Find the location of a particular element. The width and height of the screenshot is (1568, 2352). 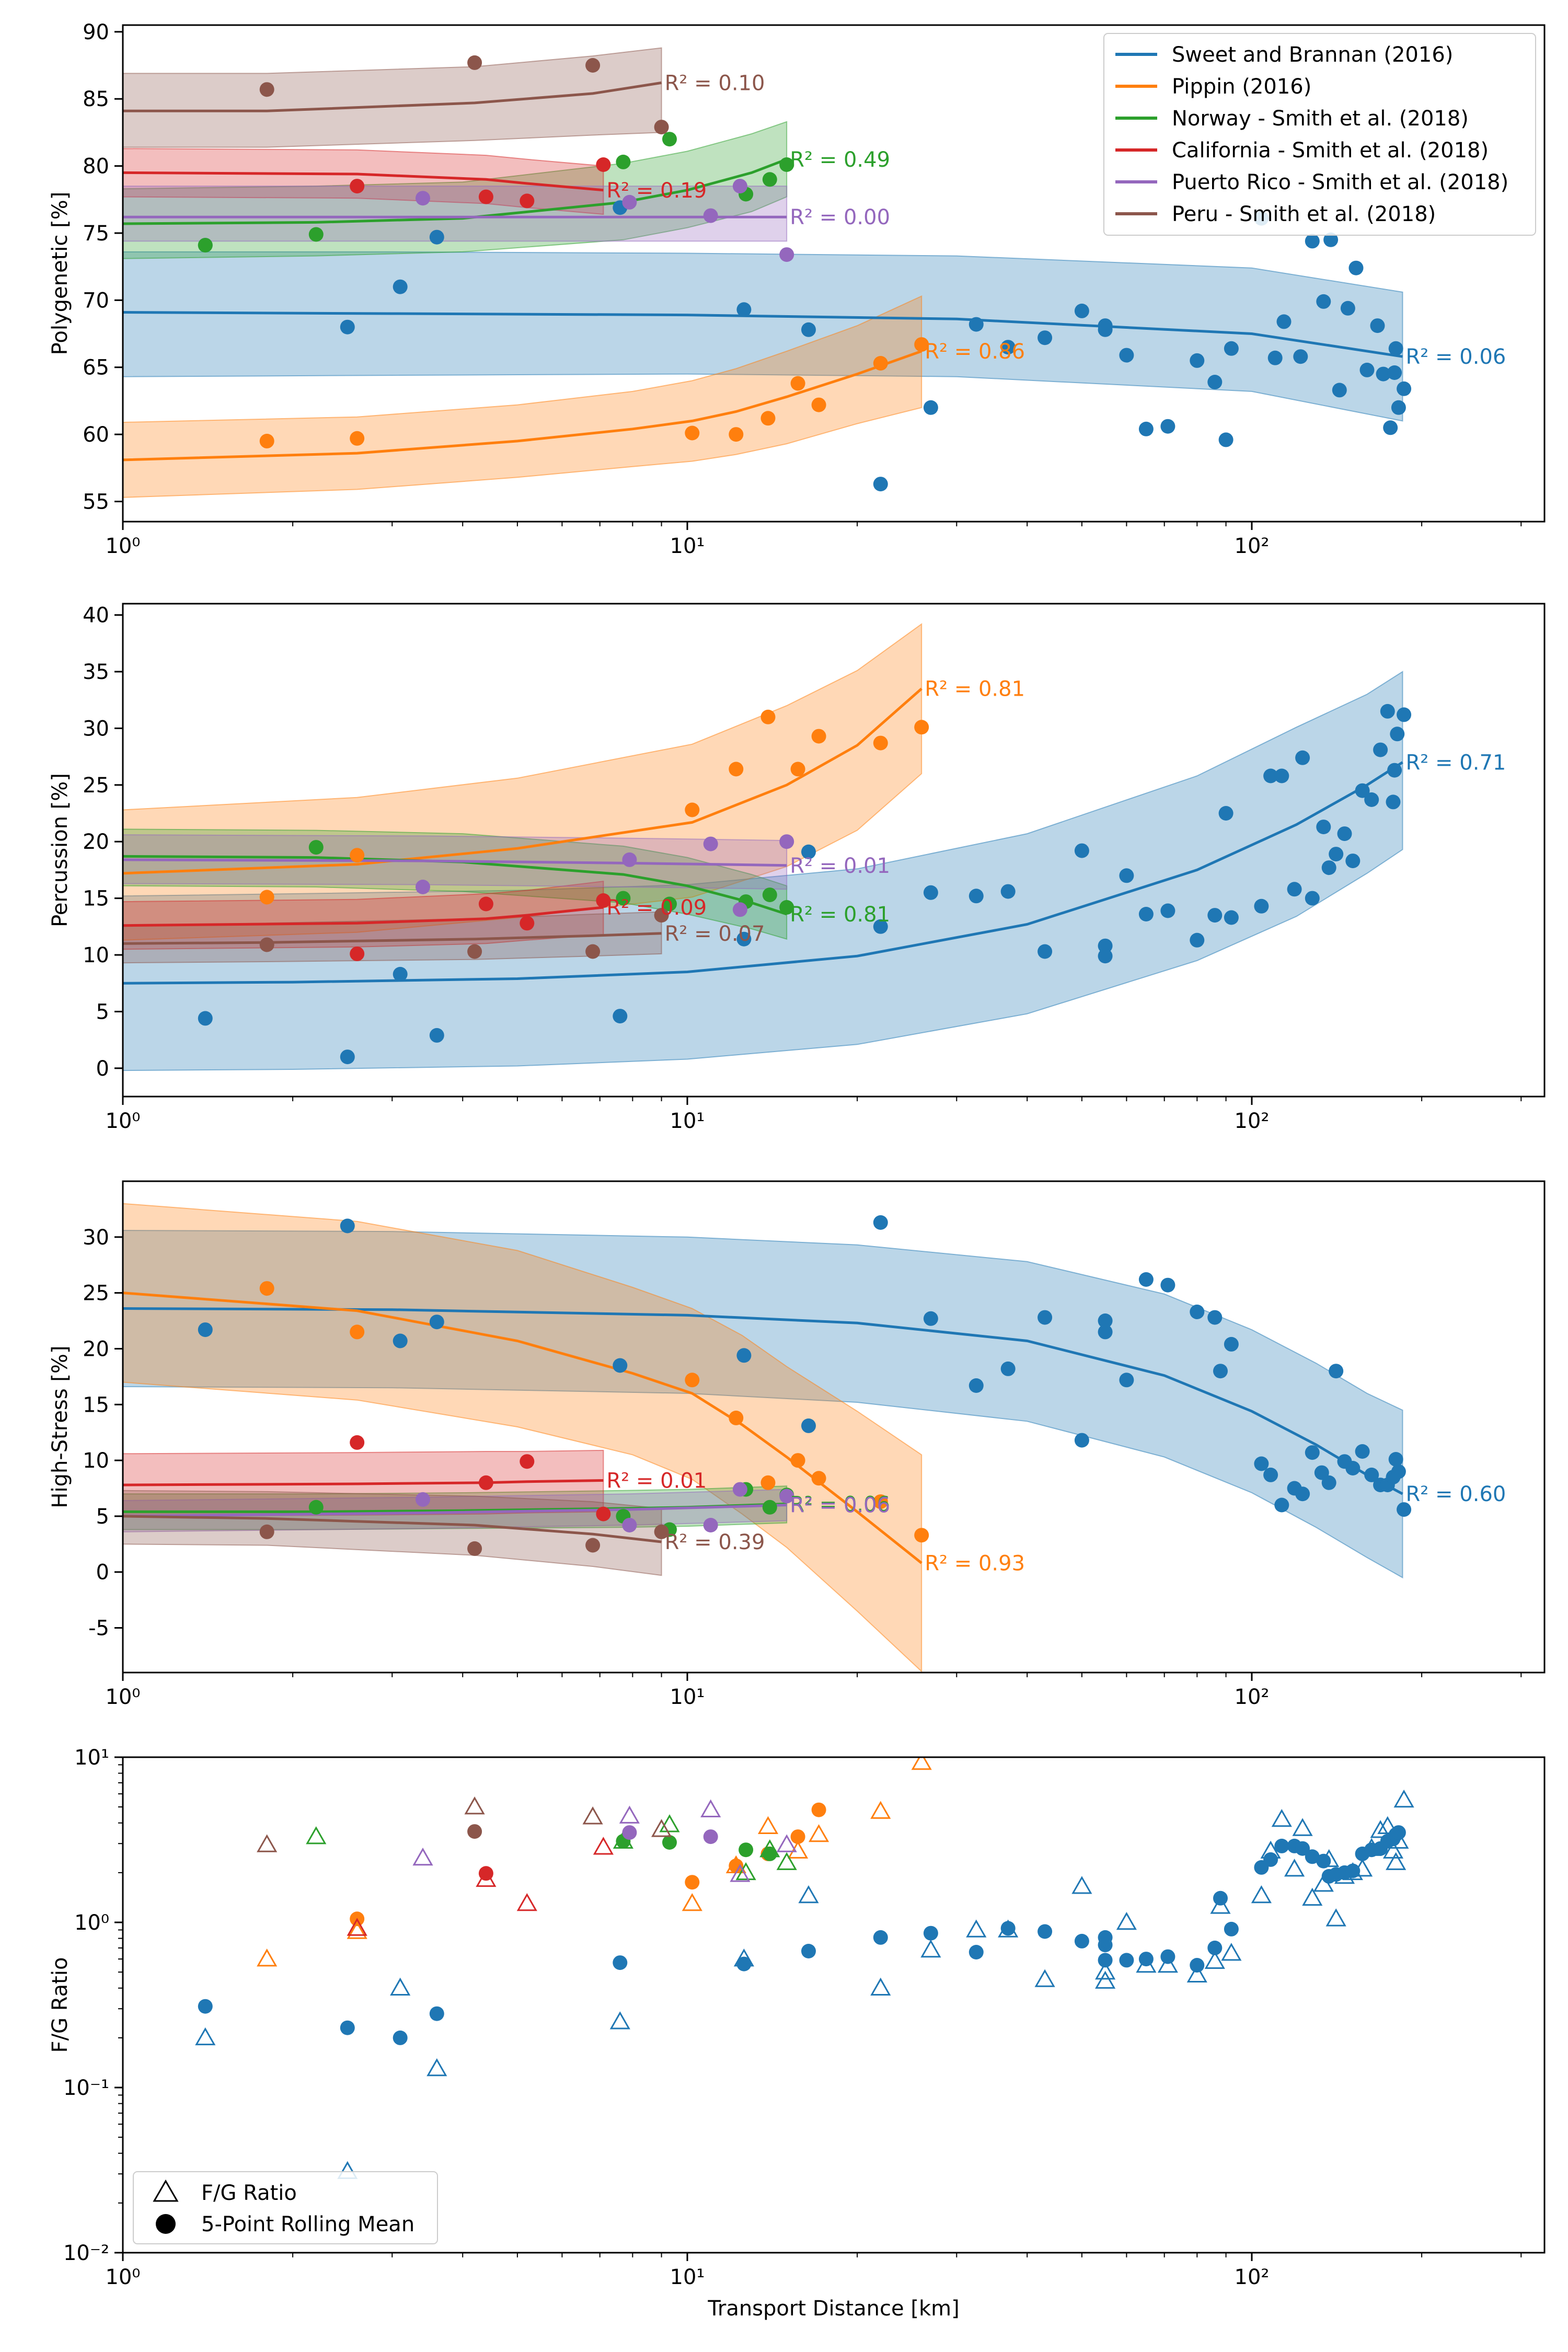

y-tick-label: 0 is located at coordinates (102, 1069).